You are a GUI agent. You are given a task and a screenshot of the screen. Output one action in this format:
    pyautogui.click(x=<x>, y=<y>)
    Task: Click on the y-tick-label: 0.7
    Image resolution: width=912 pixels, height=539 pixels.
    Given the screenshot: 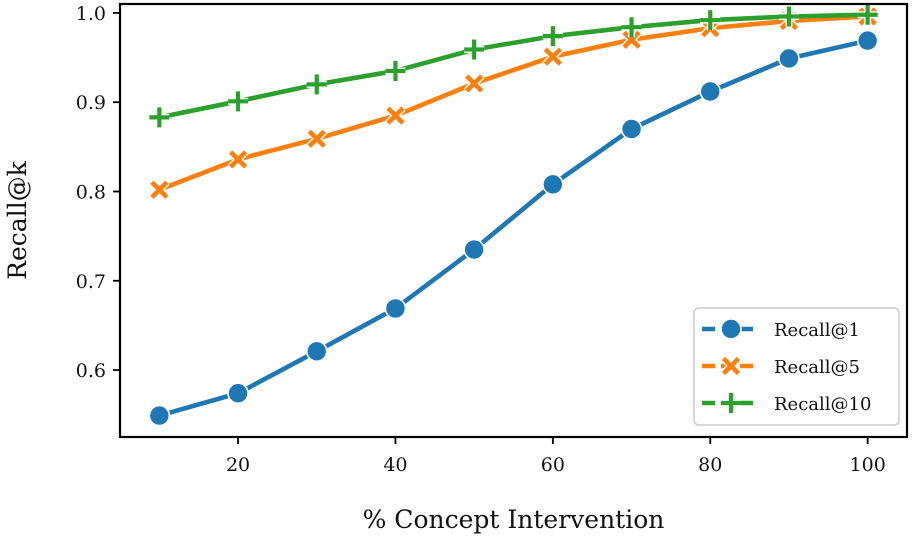 What is the action you would take?
    pyautogui.click(x=91, y=282)
    